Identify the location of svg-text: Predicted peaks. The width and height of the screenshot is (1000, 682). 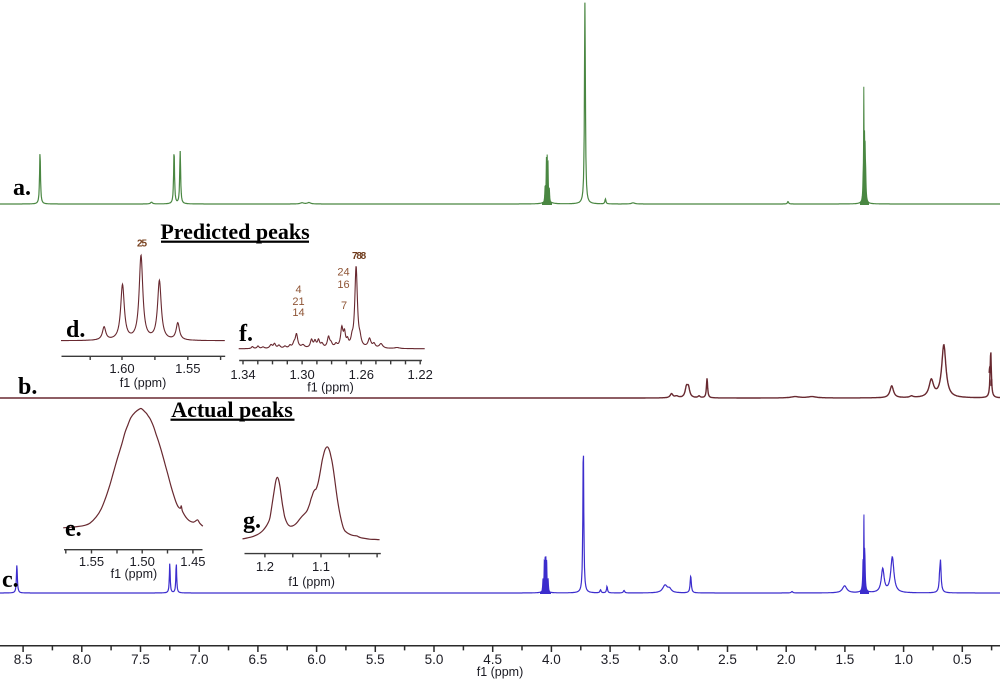
(235, 231).